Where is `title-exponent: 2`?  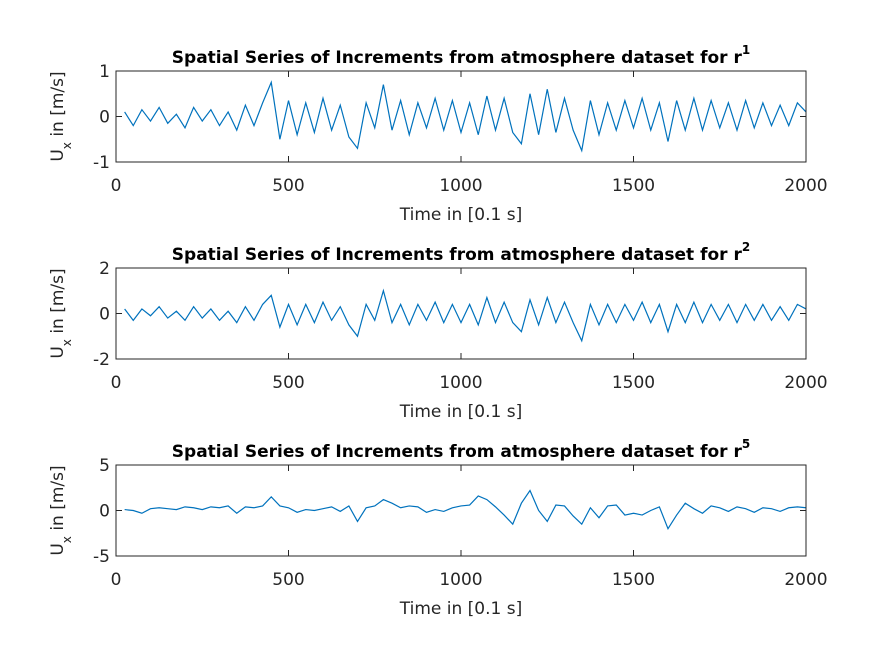
title-exponent: 2 is located at coordinates (746, 247).